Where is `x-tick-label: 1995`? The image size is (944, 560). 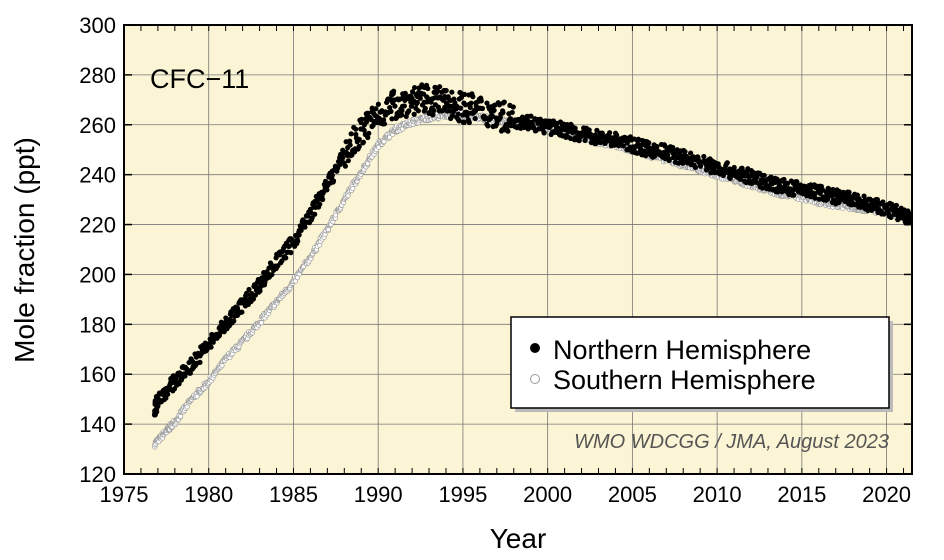
x-tick-label: 1995 is located at coordinates (462, 494).